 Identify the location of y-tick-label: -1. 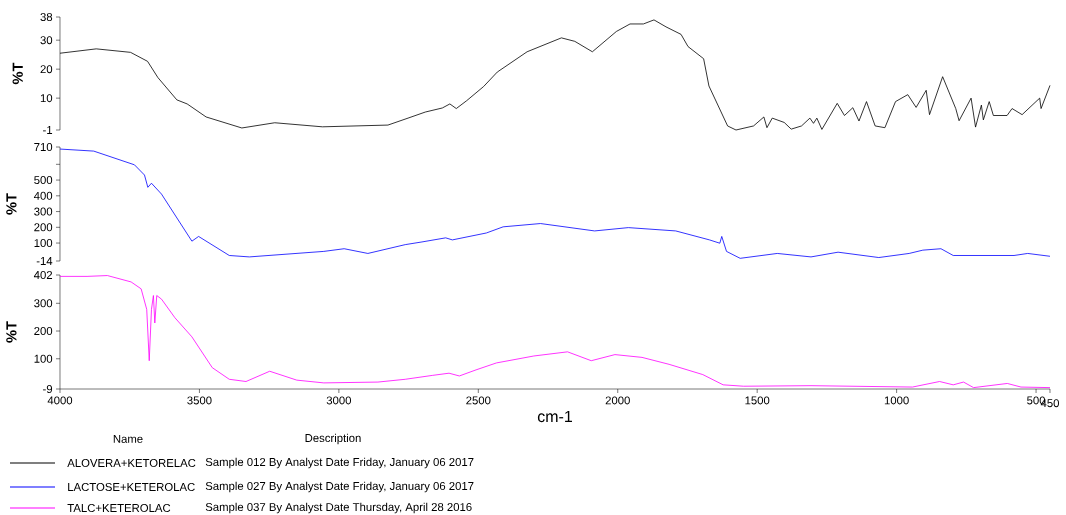
(48, 130).